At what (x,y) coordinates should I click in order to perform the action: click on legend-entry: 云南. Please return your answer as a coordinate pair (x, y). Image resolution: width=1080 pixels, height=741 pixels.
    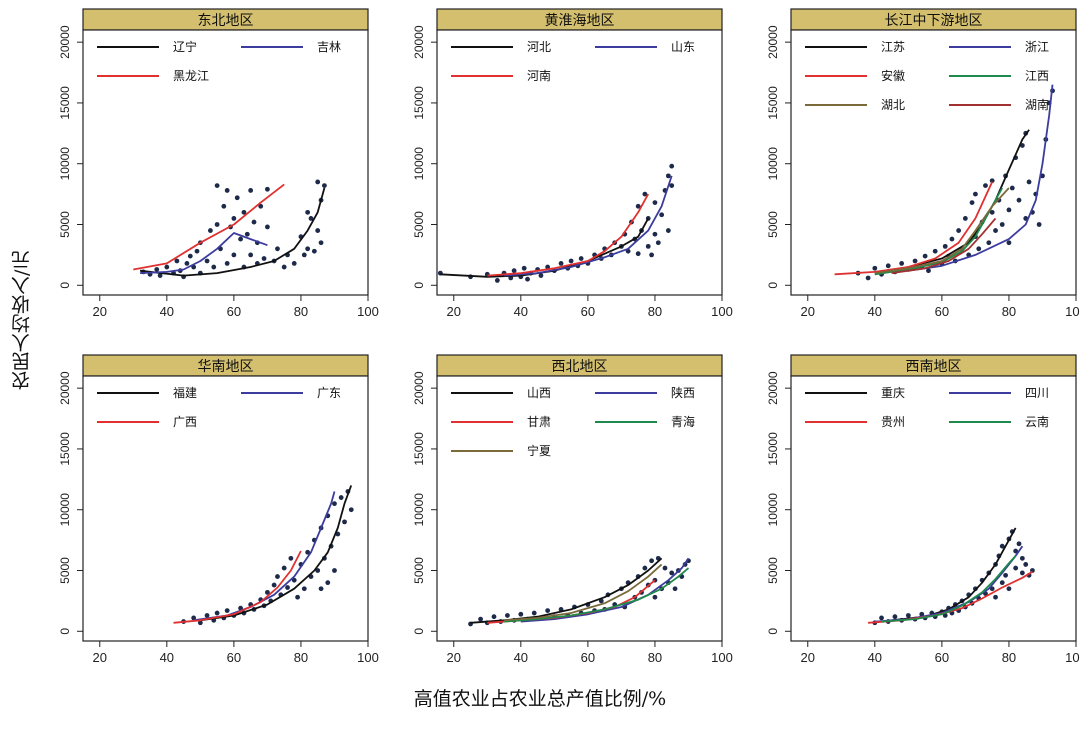
    Looking at the image, I should click on (1037, 421).